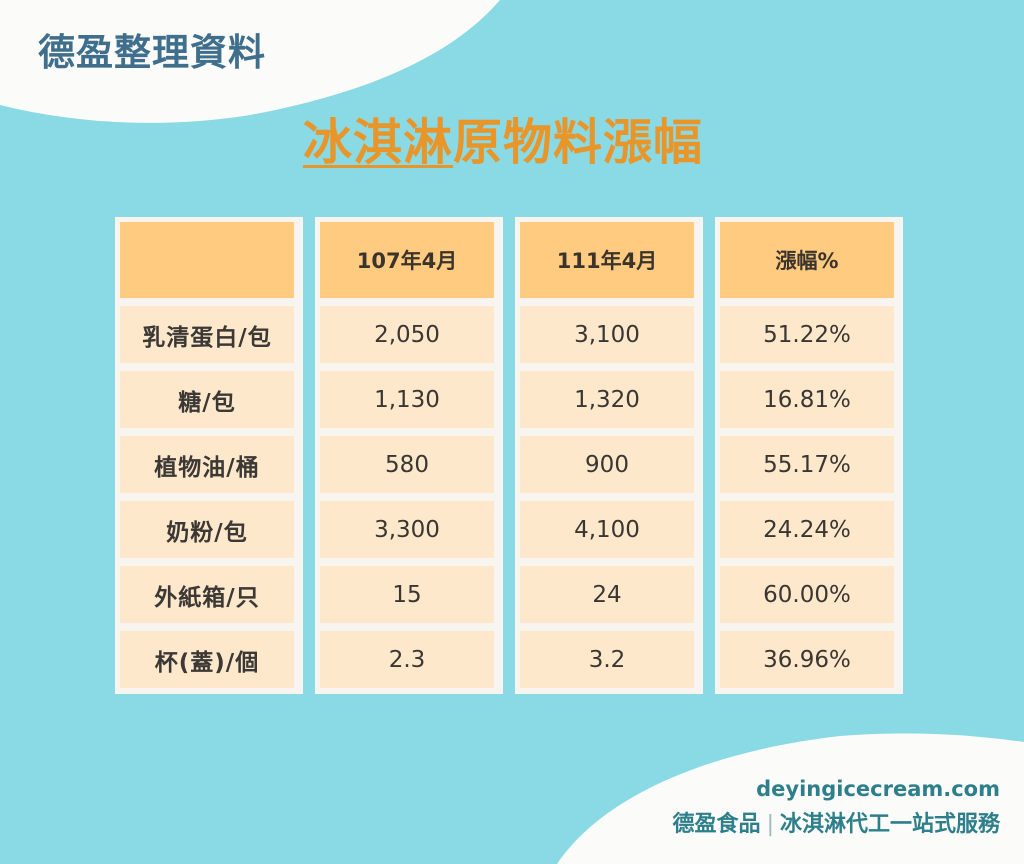 This screenshot has height=864, width=1024. What do you see at coordinates (407, 594) in the screenshot?
I see `table-cell: 15` at bounding box center [407, 594].